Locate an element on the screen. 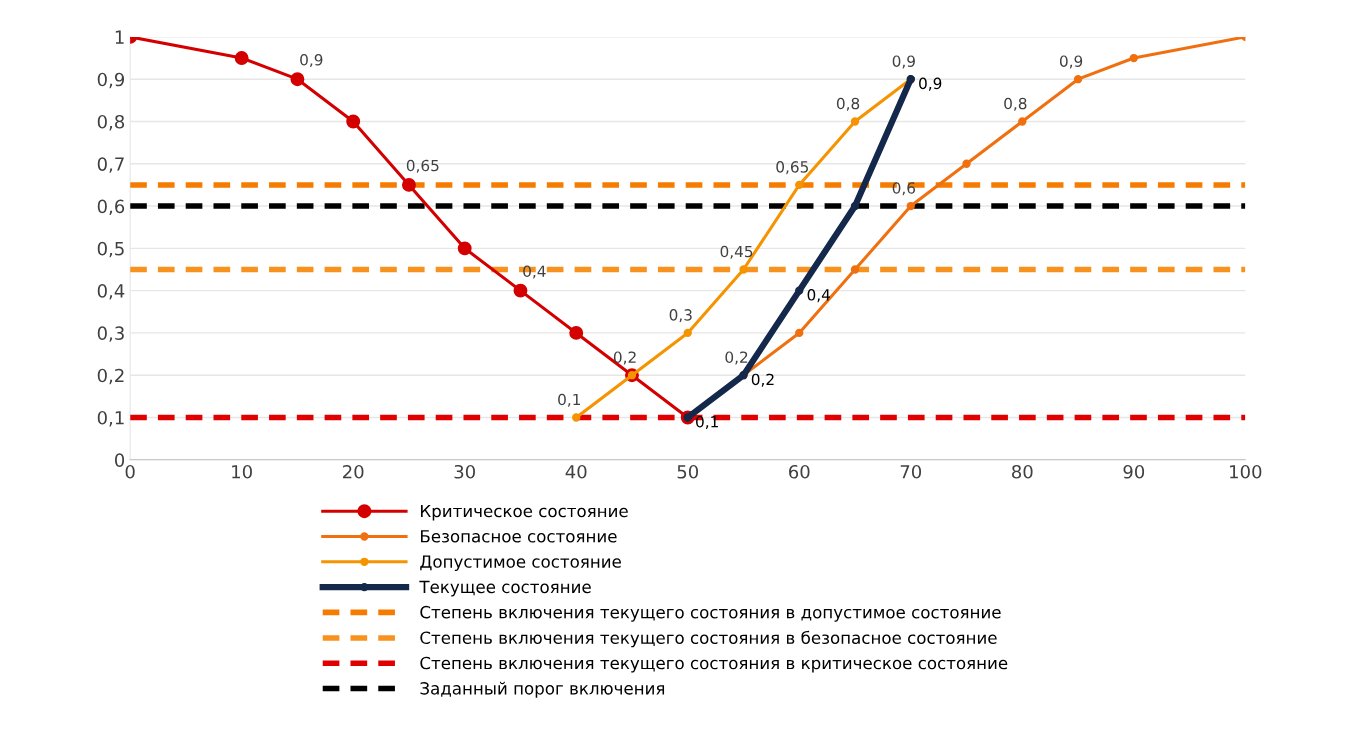  legend-label: Степень включения текущего состояния в допустимое состояние is located at coordinates (710, 613).